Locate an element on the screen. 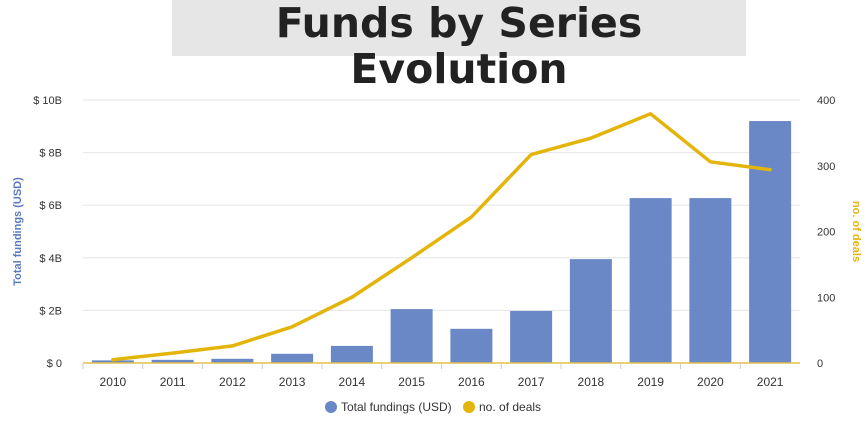  x-tick-label: 2013 is located at coordinates (292, 382).